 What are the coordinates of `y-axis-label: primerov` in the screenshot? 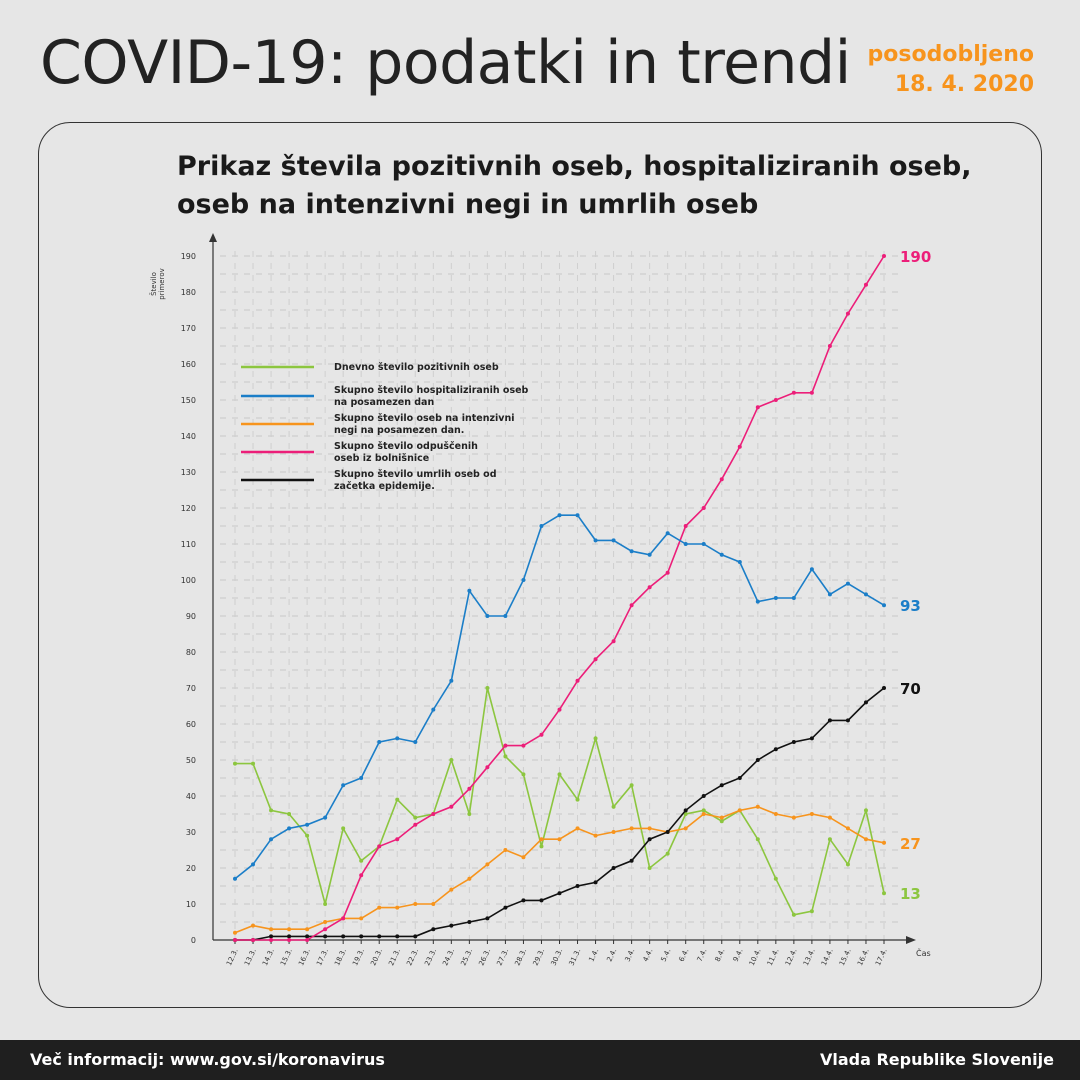 It's located at (162, 284).